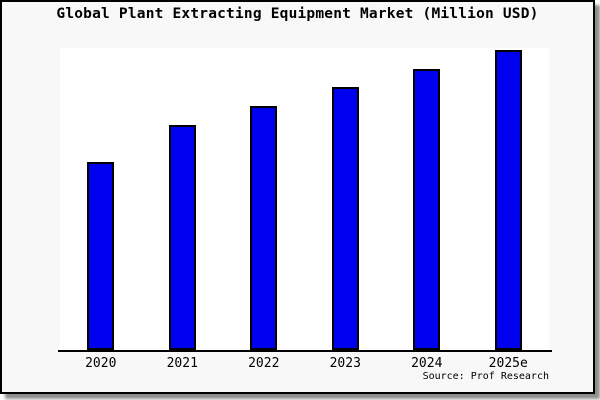  What do you see at coordinates (427, 363) in the screenshot?
I see `x-tick-label-2024: 2024` at bounding box center [427, 363].